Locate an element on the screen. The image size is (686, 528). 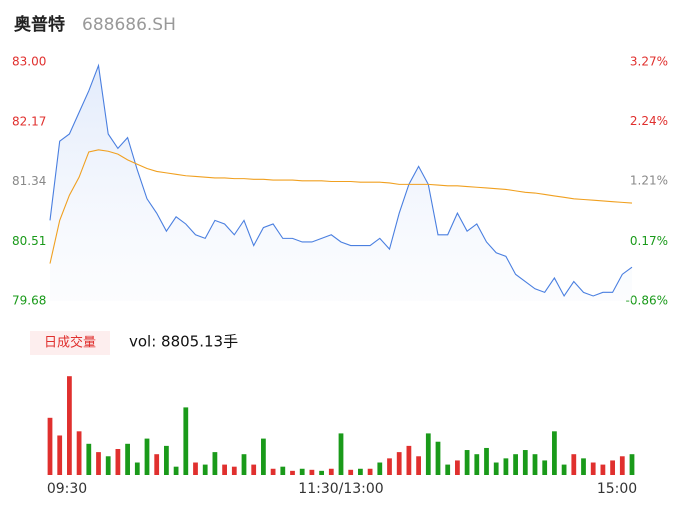
volume-button-bg is located at coordinates (70, 343).